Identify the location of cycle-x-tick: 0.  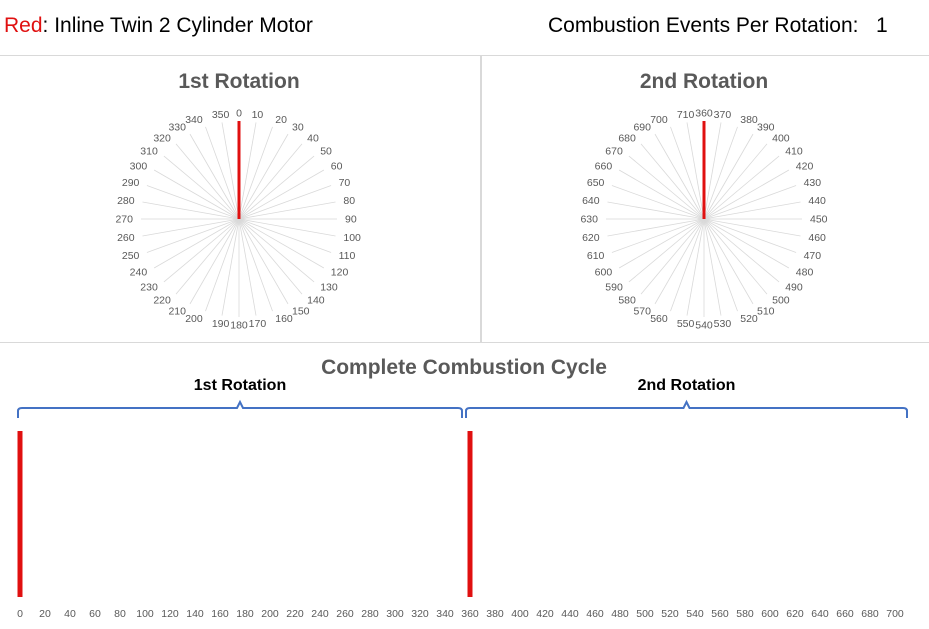
(20, 614).